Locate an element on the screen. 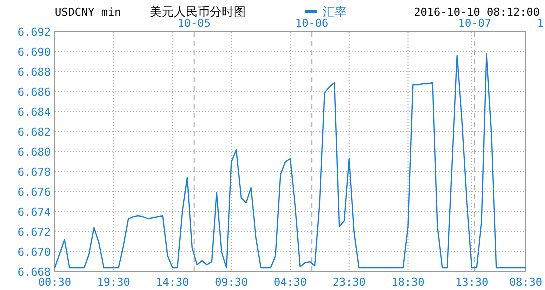 This screenshot has width=545, height=290. y-tick-label: 6.690 is located at coordinates (34, 52).